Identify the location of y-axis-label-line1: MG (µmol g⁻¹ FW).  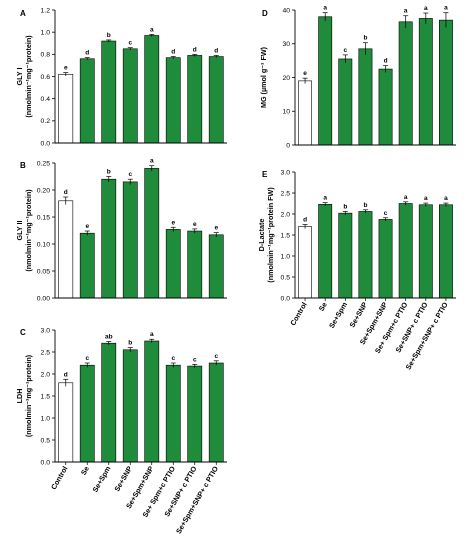
(263, 77).